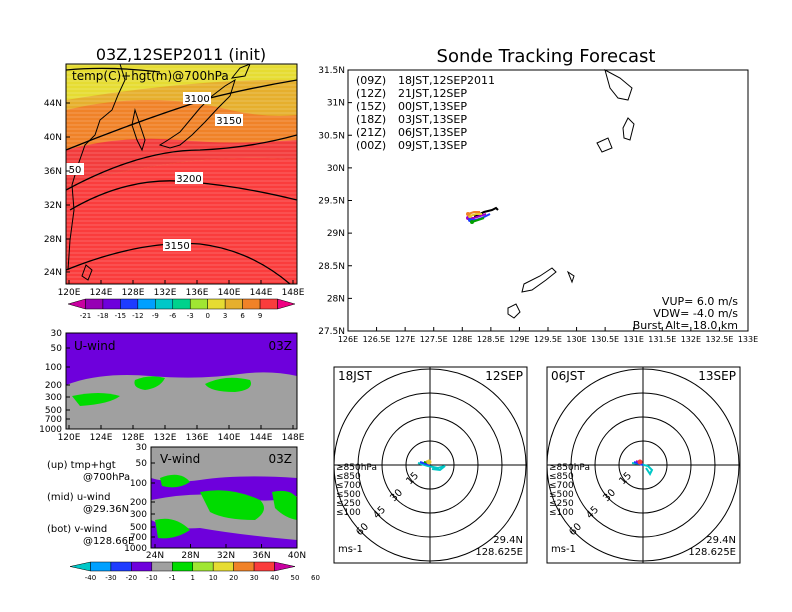 This screenshot has height=612, width=792. I want to click on colorbar-label: -1, so click(172, 578).